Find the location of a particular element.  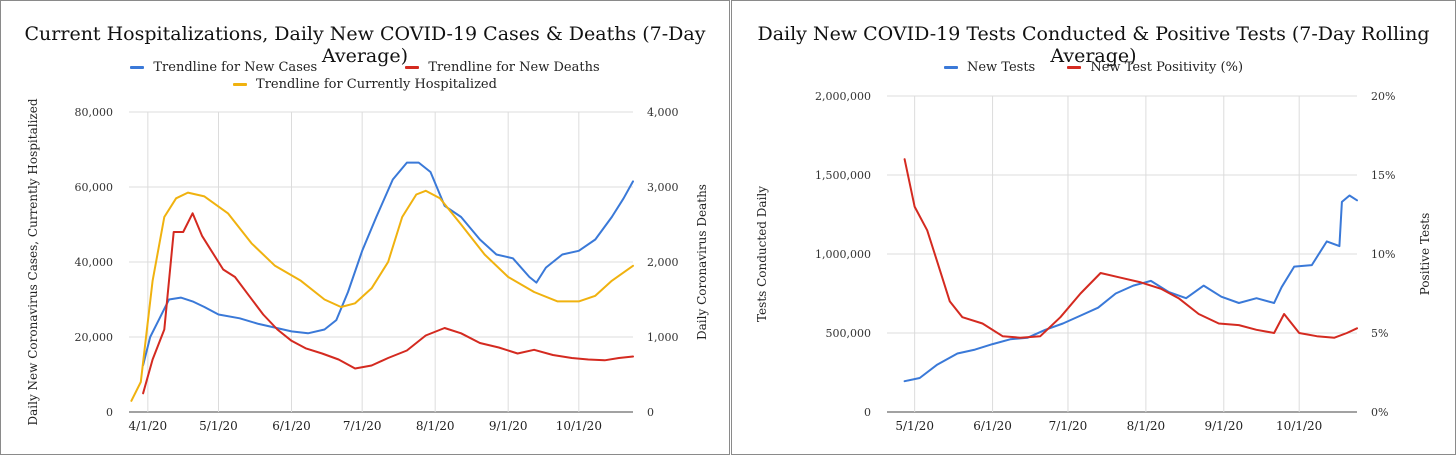

y2-tick-label: 15% is located at coordinates (1383, 175).